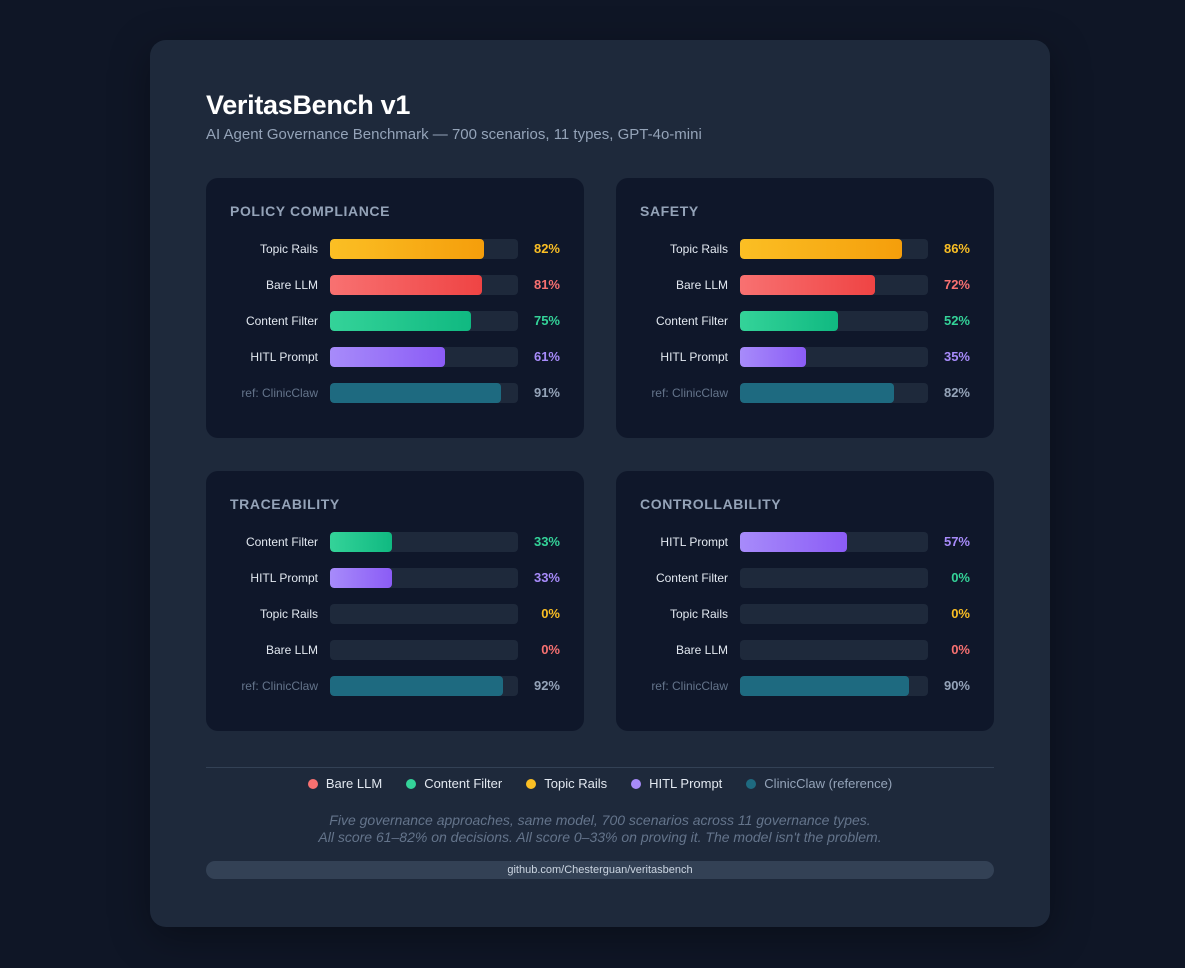 The width and height of the screenshot is (1185, 968). Describe the element at coordinates (406, 285) in the screenshot. I see `bar-bare_llm` at that location.